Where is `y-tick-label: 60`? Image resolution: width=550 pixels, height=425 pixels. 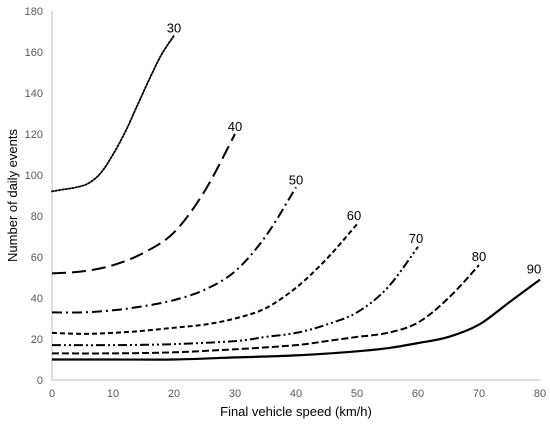
y-tick-label: 60 is located at coordinates (37, 258).